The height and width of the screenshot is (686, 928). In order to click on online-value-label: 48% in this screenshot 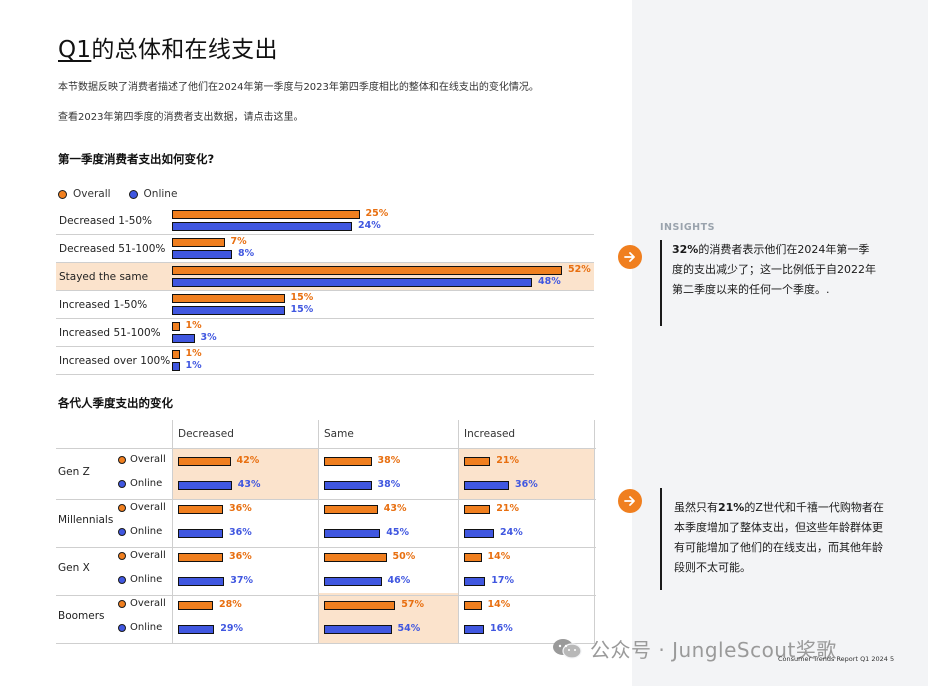, I will do `click(549, 281)`.